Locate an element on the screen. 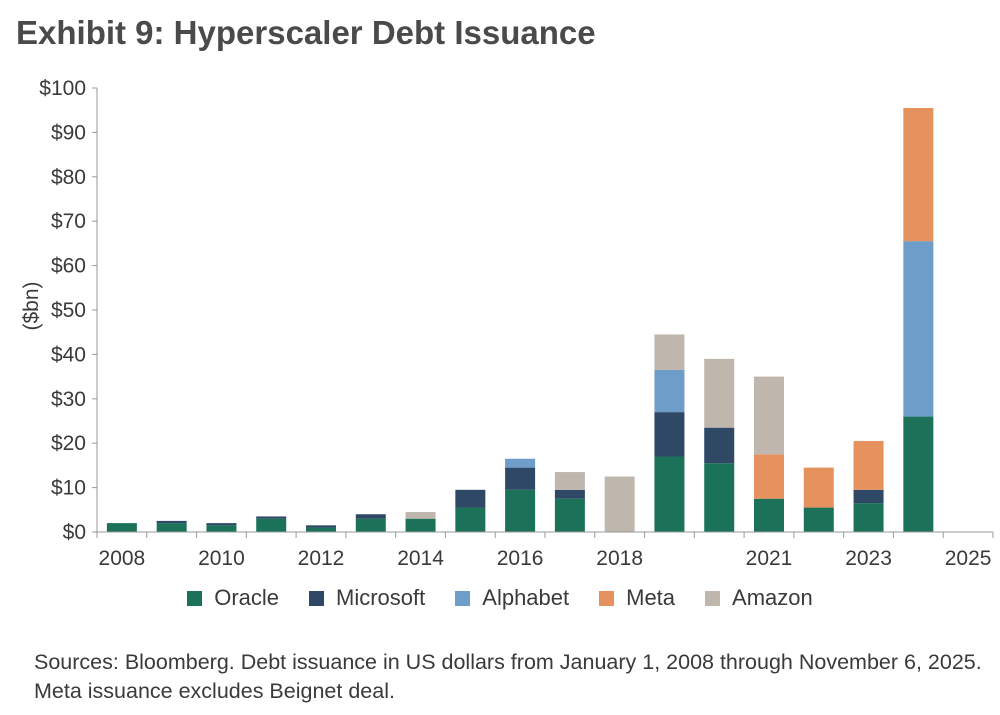 The image size is (1000, 715). x-tick-label: 2014 is located at coordinates (420, 558).